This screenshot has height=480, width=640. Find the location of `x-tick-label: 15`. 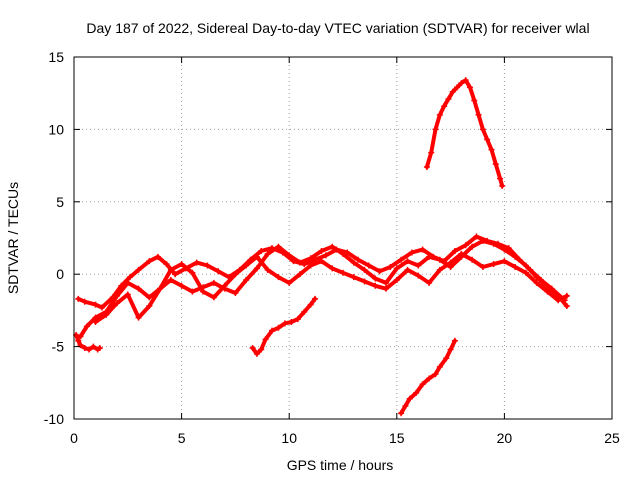

x-tick-label: 15 is located at coordinates (397, 438).